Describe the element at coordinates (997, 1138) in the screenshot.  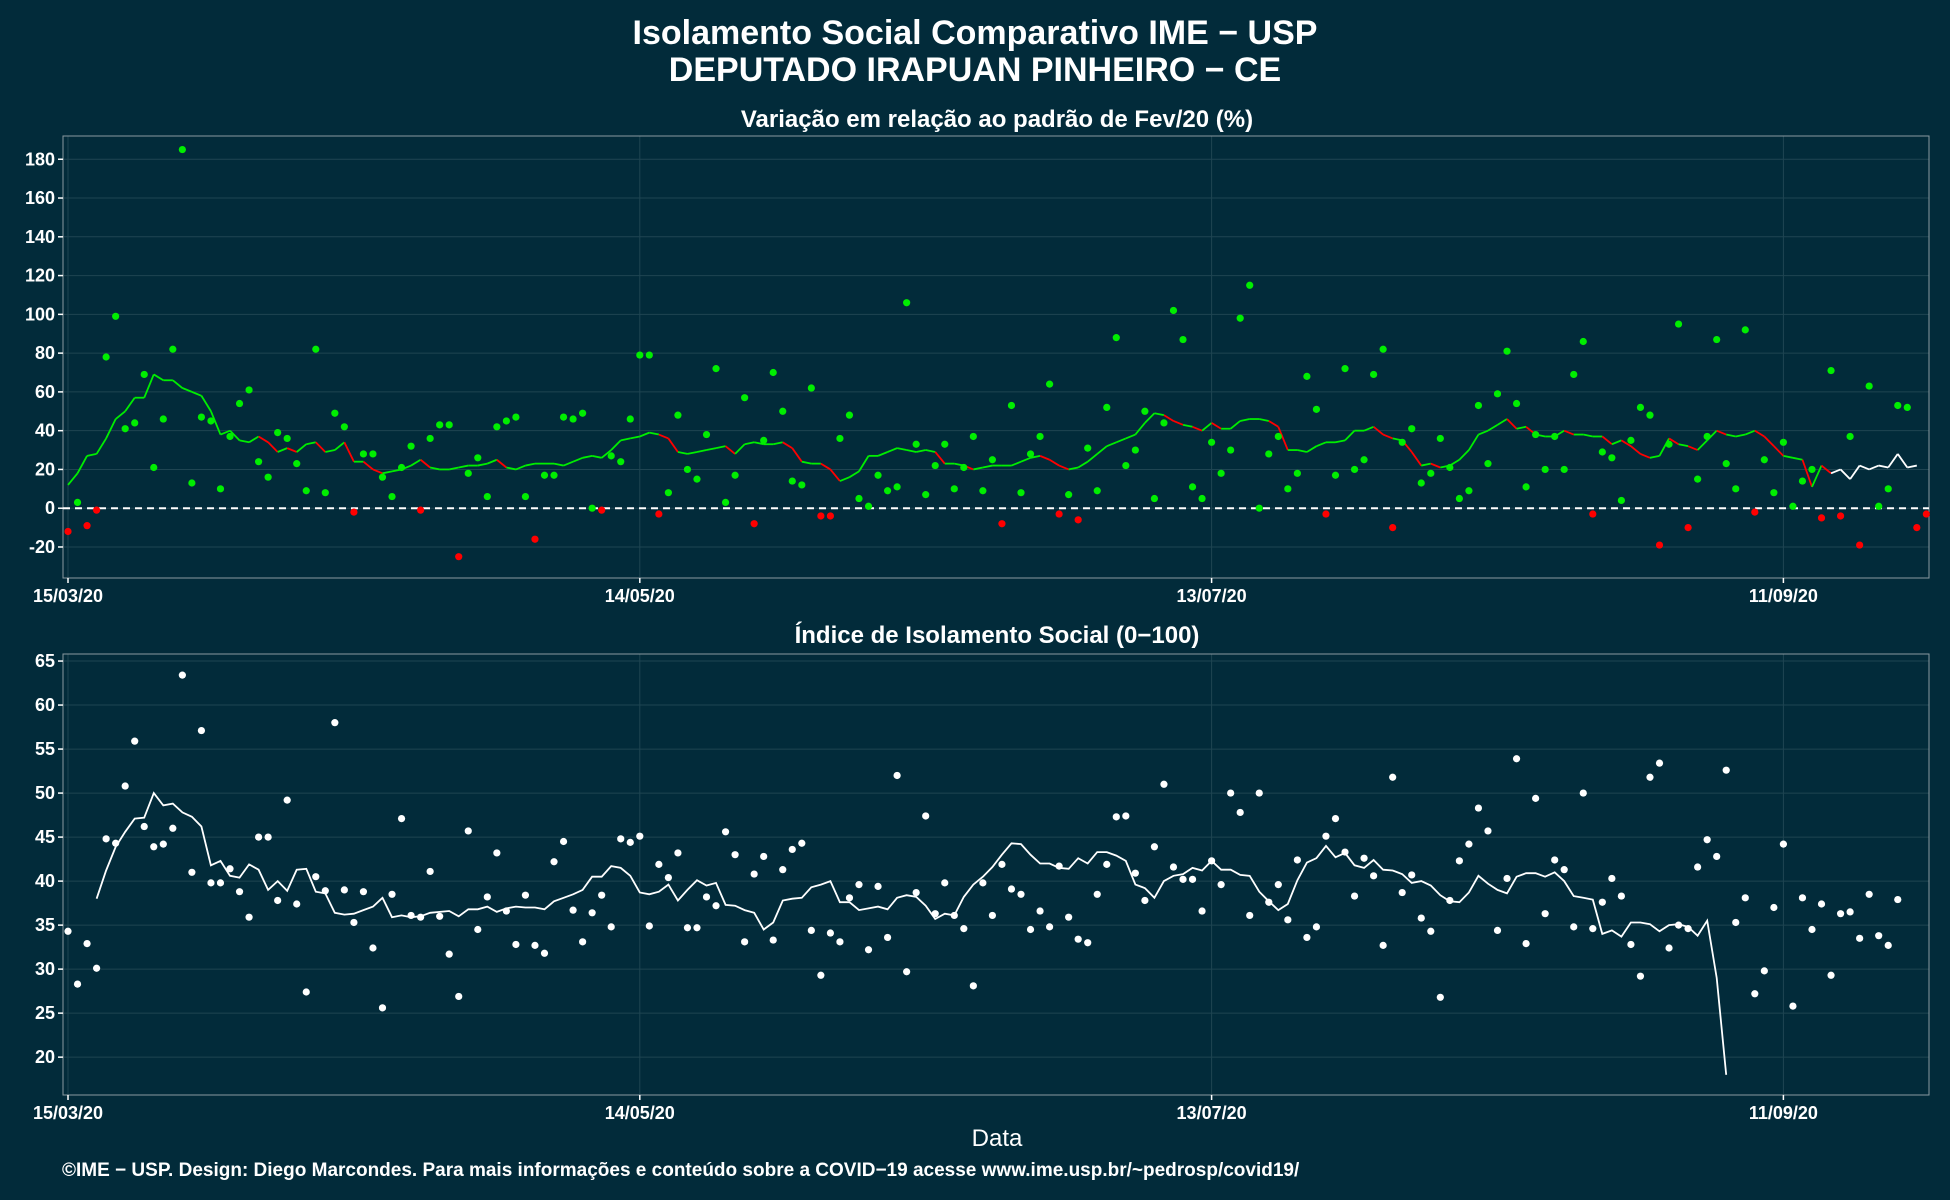
I see `x-axis-label: Data` at that location.